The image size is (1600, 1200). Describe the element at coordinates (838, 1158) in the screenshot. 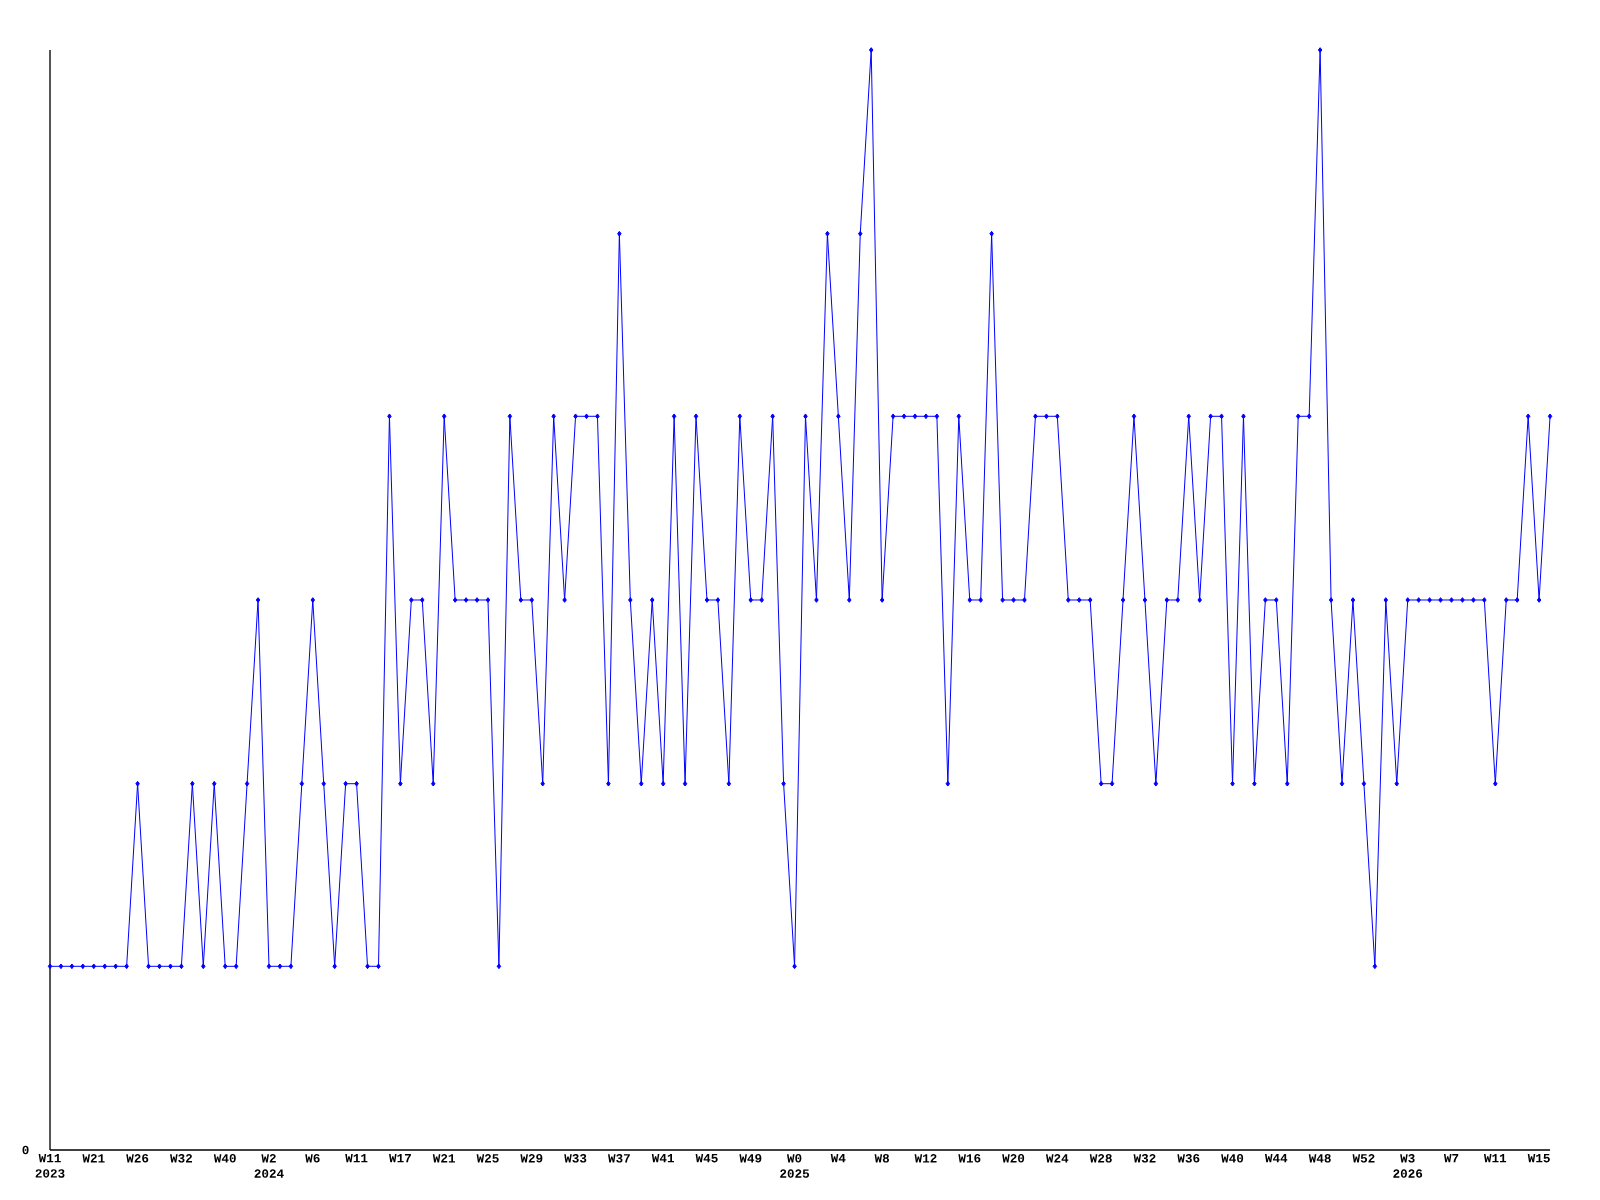

I see `x-tick-label: W4` at that location.